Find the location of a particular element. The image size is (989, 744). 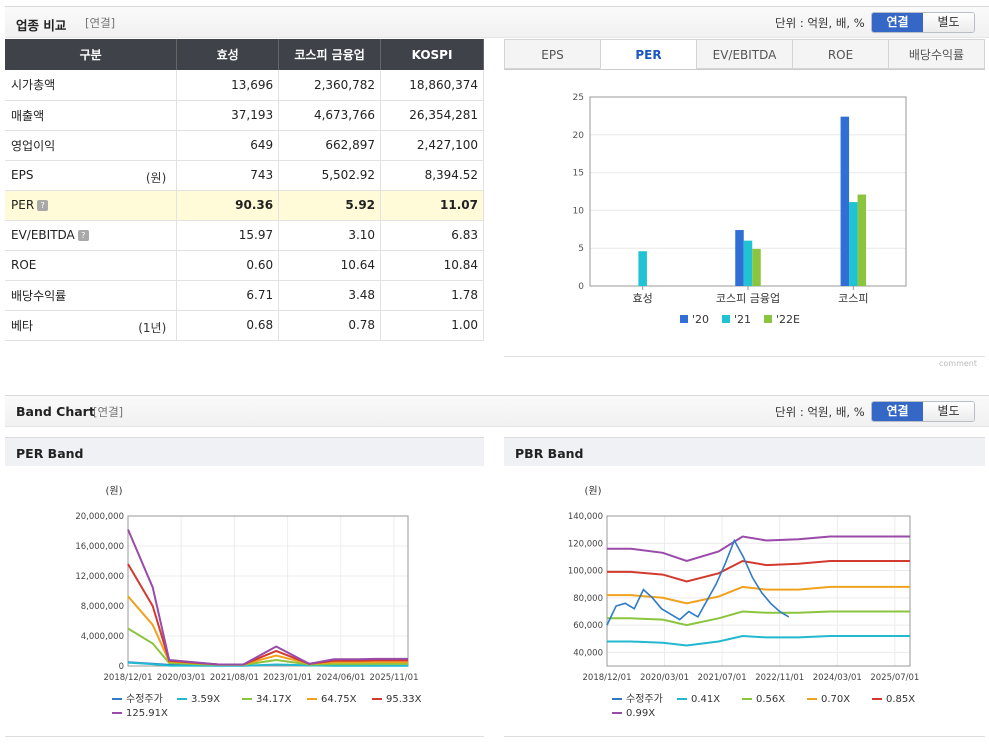

comment-toggle: comment is located at coordinates (957, 363).